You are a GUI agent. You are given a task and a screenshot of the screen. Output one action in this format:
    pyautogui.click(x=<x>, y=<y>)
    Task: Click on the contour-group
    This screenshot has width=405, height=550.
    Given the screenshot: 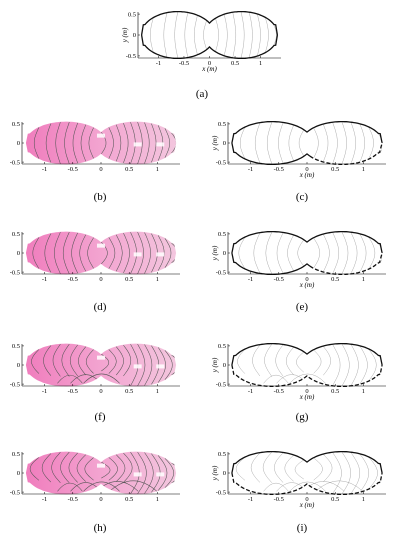 What is the action you would take?
    pyautogui.click(x=104, y=253)
    